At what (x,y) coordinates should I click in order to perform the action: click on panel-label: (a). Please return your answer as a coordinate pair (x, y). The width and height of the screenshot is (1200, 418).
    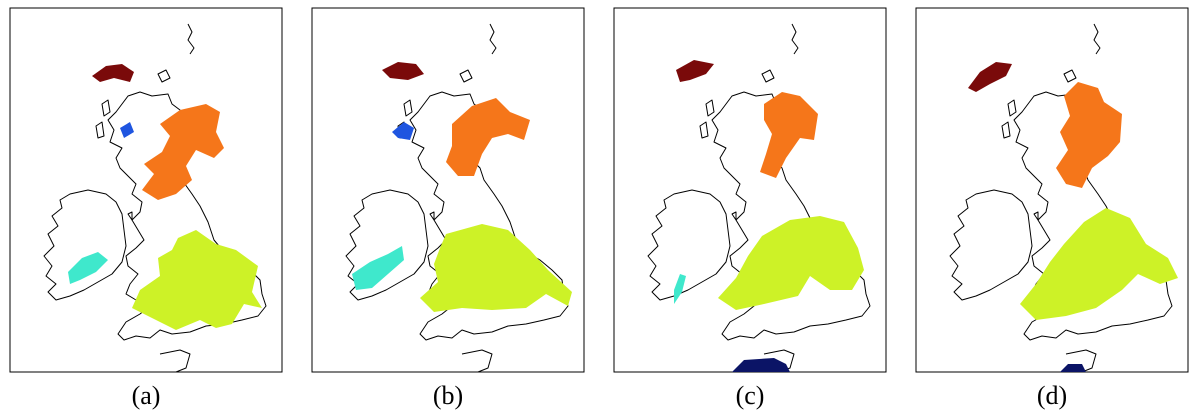
    Looking at the image, I should click on (146, 395).